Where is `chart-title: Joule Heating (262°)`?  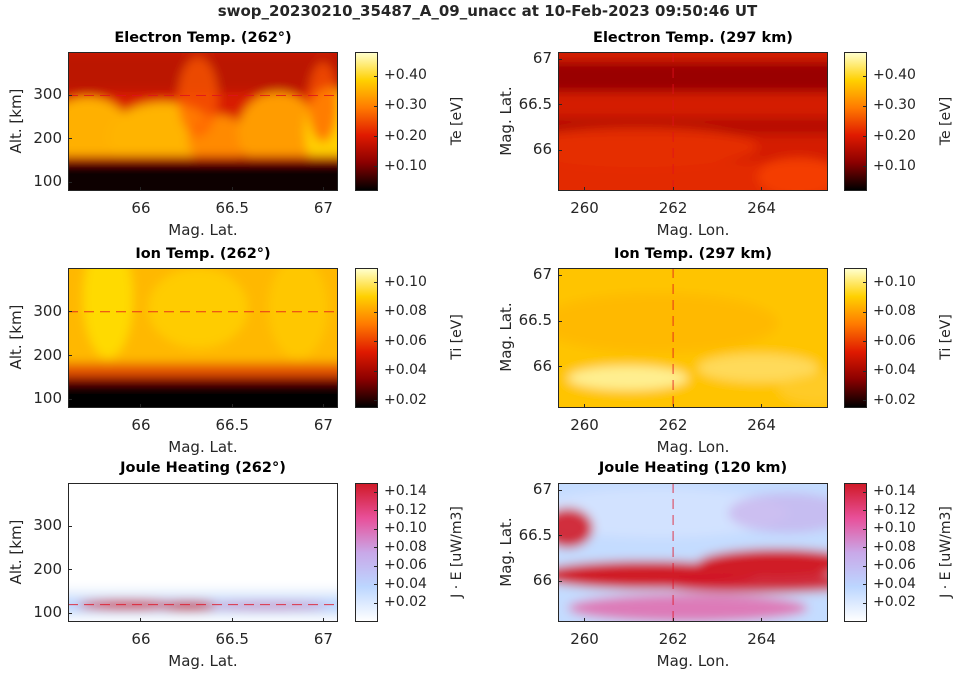 chart-title: Joule Heating (262°) is located at coordinates (203, 468).